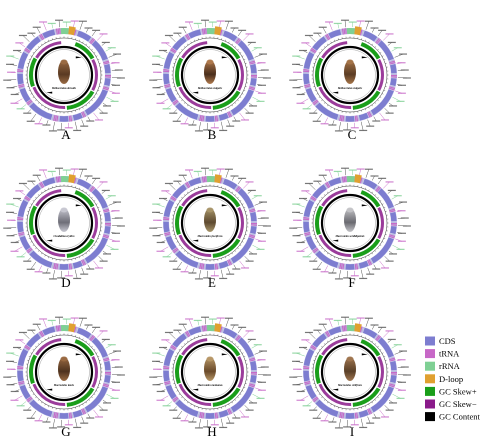  What do you see at coordinates (349, 88) in the screenshot?
I see `species-name: Bolboceratus vulgaris` at bounding box center [349, 88].